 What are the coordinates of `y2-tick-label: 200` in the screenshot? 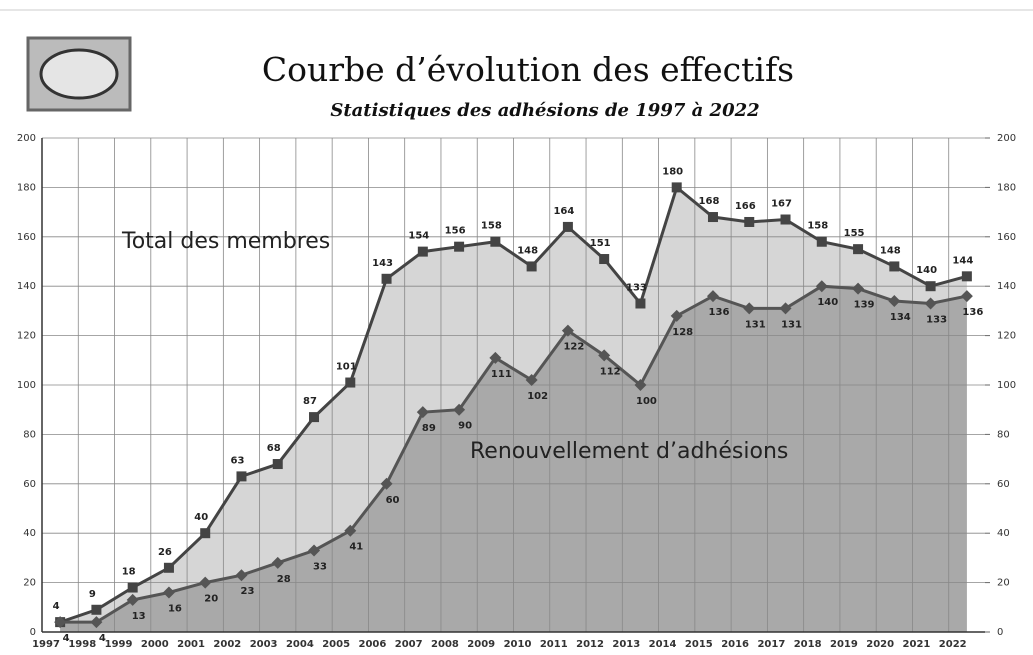 It's located at (1006, 138).